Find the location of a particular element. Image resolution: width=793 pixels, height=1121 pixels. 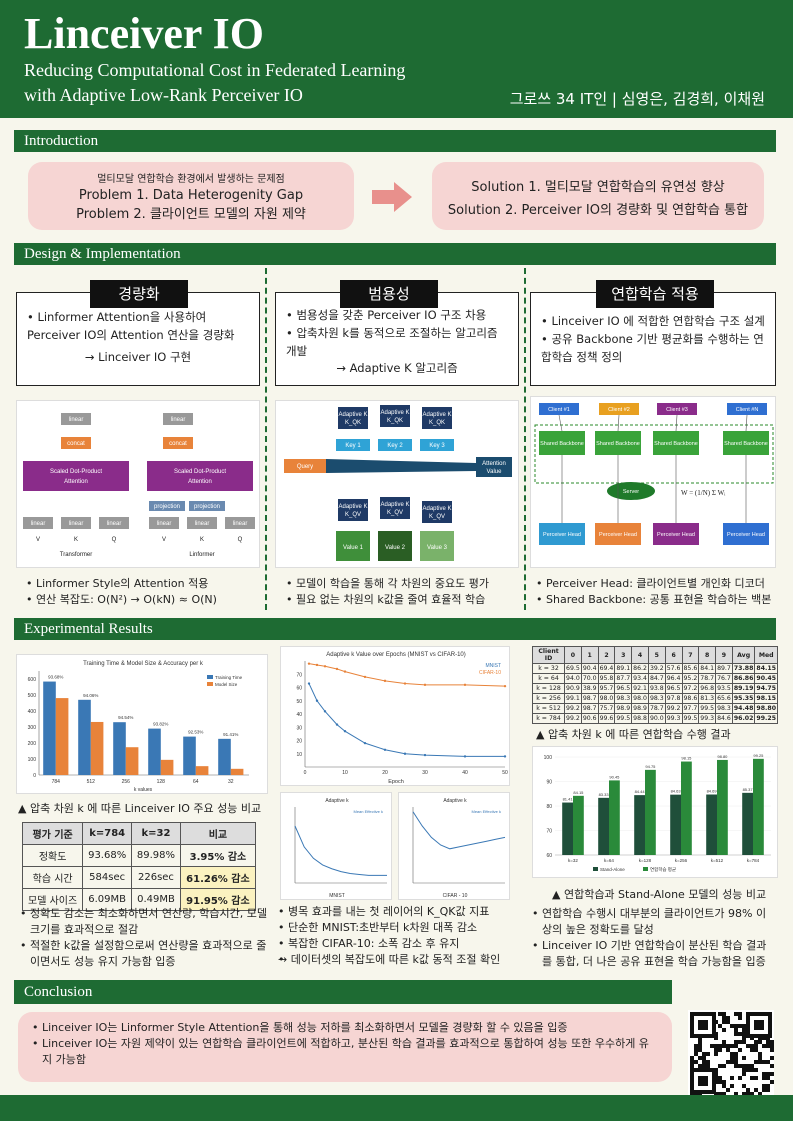

y-tick-label: 40 is located at coordinates (299, 715).